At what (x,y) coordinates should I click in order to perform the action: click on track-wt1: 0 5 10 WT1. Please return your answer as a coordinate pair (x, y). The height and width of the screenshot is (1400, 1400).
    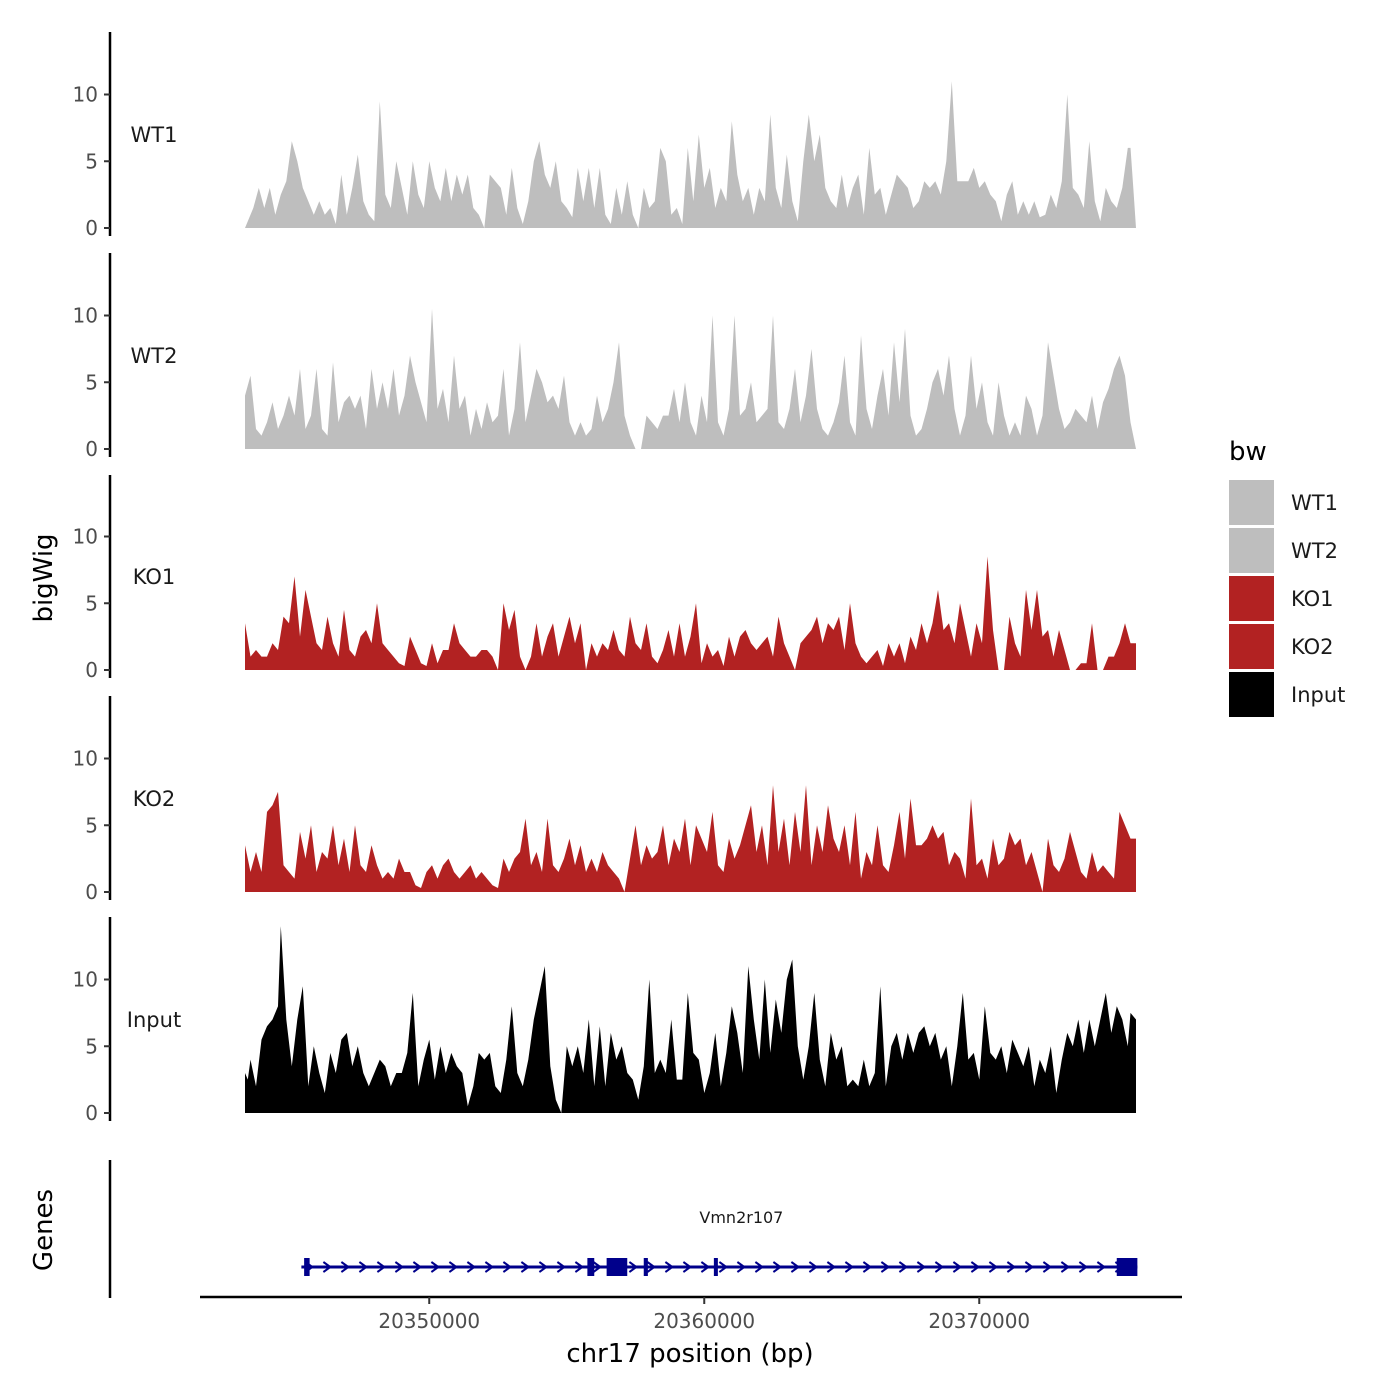
    Looking at the image, I should click on (604, 136).